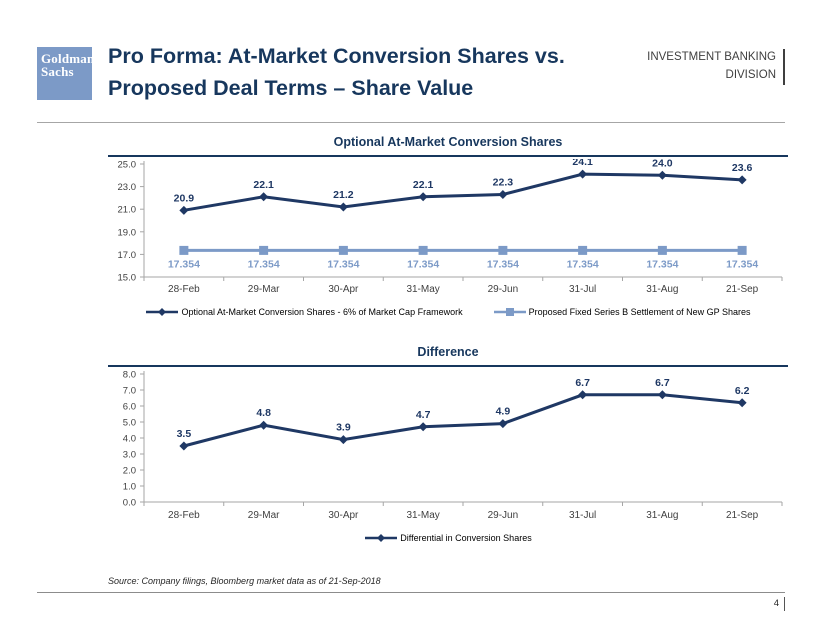 This screenshot has height=635, width=822. I want to click on legend-item: Differential in Conversion Shares, so click(448, 538).